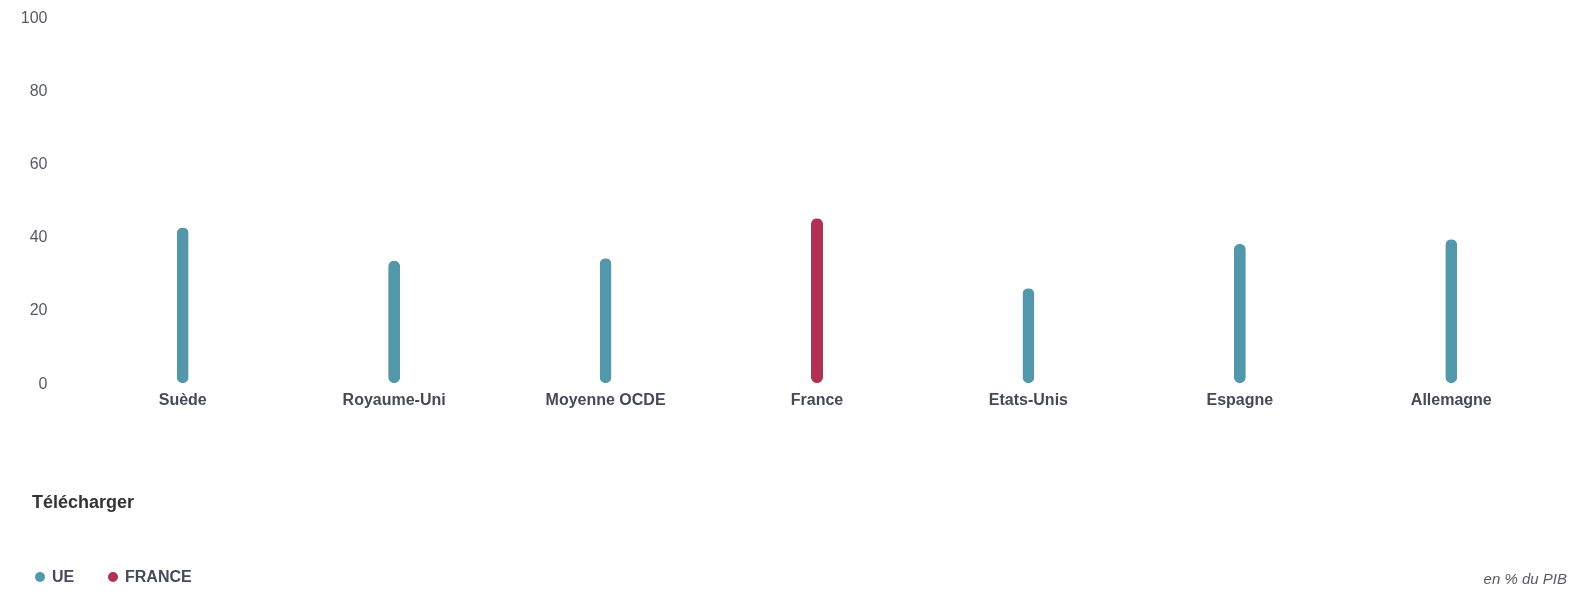 The width and height of the screenshot is (1586, 595). What do you see at coordinates (34, 17) in the screenshot?
I see `y-tick-label: 100` at bounding box center [34, 17].